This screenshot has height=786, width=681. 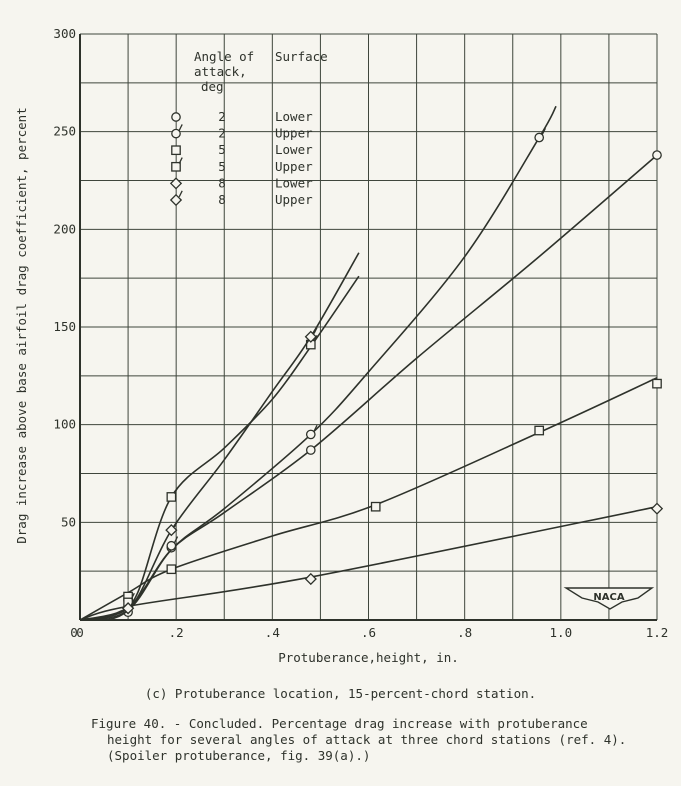 I want to click on x-tick-label: .6, so click(x=368, y=632).